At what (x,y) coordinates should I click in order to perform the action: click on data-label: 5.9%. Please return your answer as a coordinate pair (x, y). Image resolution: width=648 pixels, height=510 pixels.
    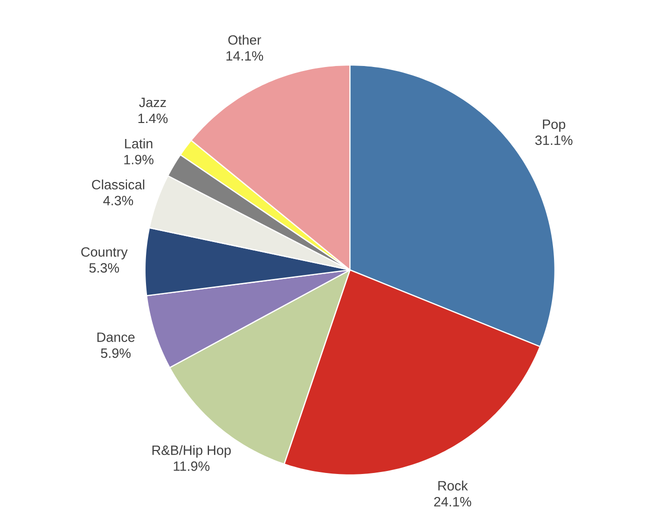
    Looking at the image, I should click on (115, 353).